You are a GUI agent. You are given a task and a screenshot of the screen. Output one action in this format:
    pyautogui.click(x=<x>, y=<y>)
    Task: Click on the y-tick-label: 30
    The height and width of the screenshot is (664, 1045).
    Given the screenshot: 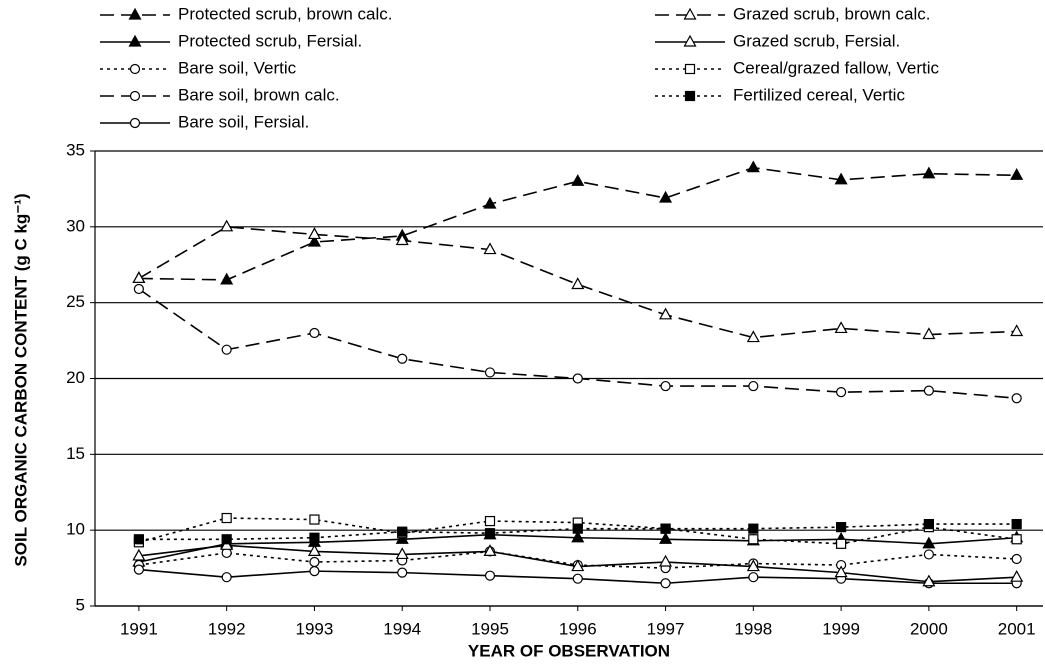 What is the action you would take?
    pyautogui.click(x=75, y=225)
    